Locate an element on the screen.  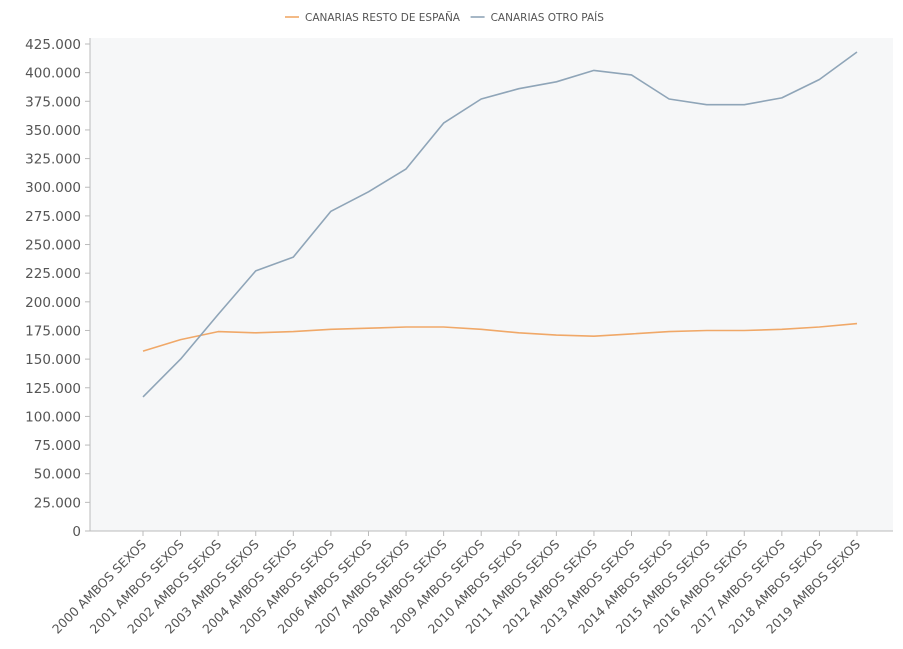
y-tick-label: 250.000 is located at coordinates (53, 246).